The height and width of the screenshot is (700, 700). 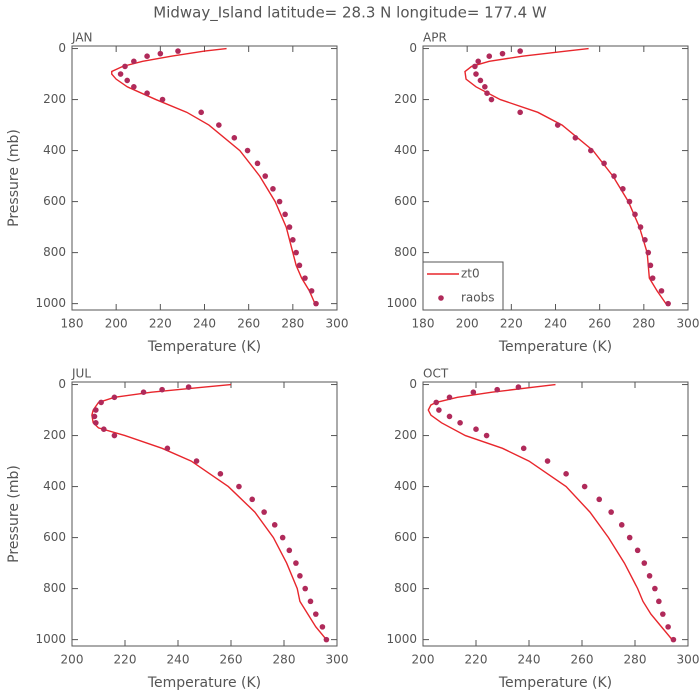 I want to click on panel-label: JAN, so click(x=82, y=38).